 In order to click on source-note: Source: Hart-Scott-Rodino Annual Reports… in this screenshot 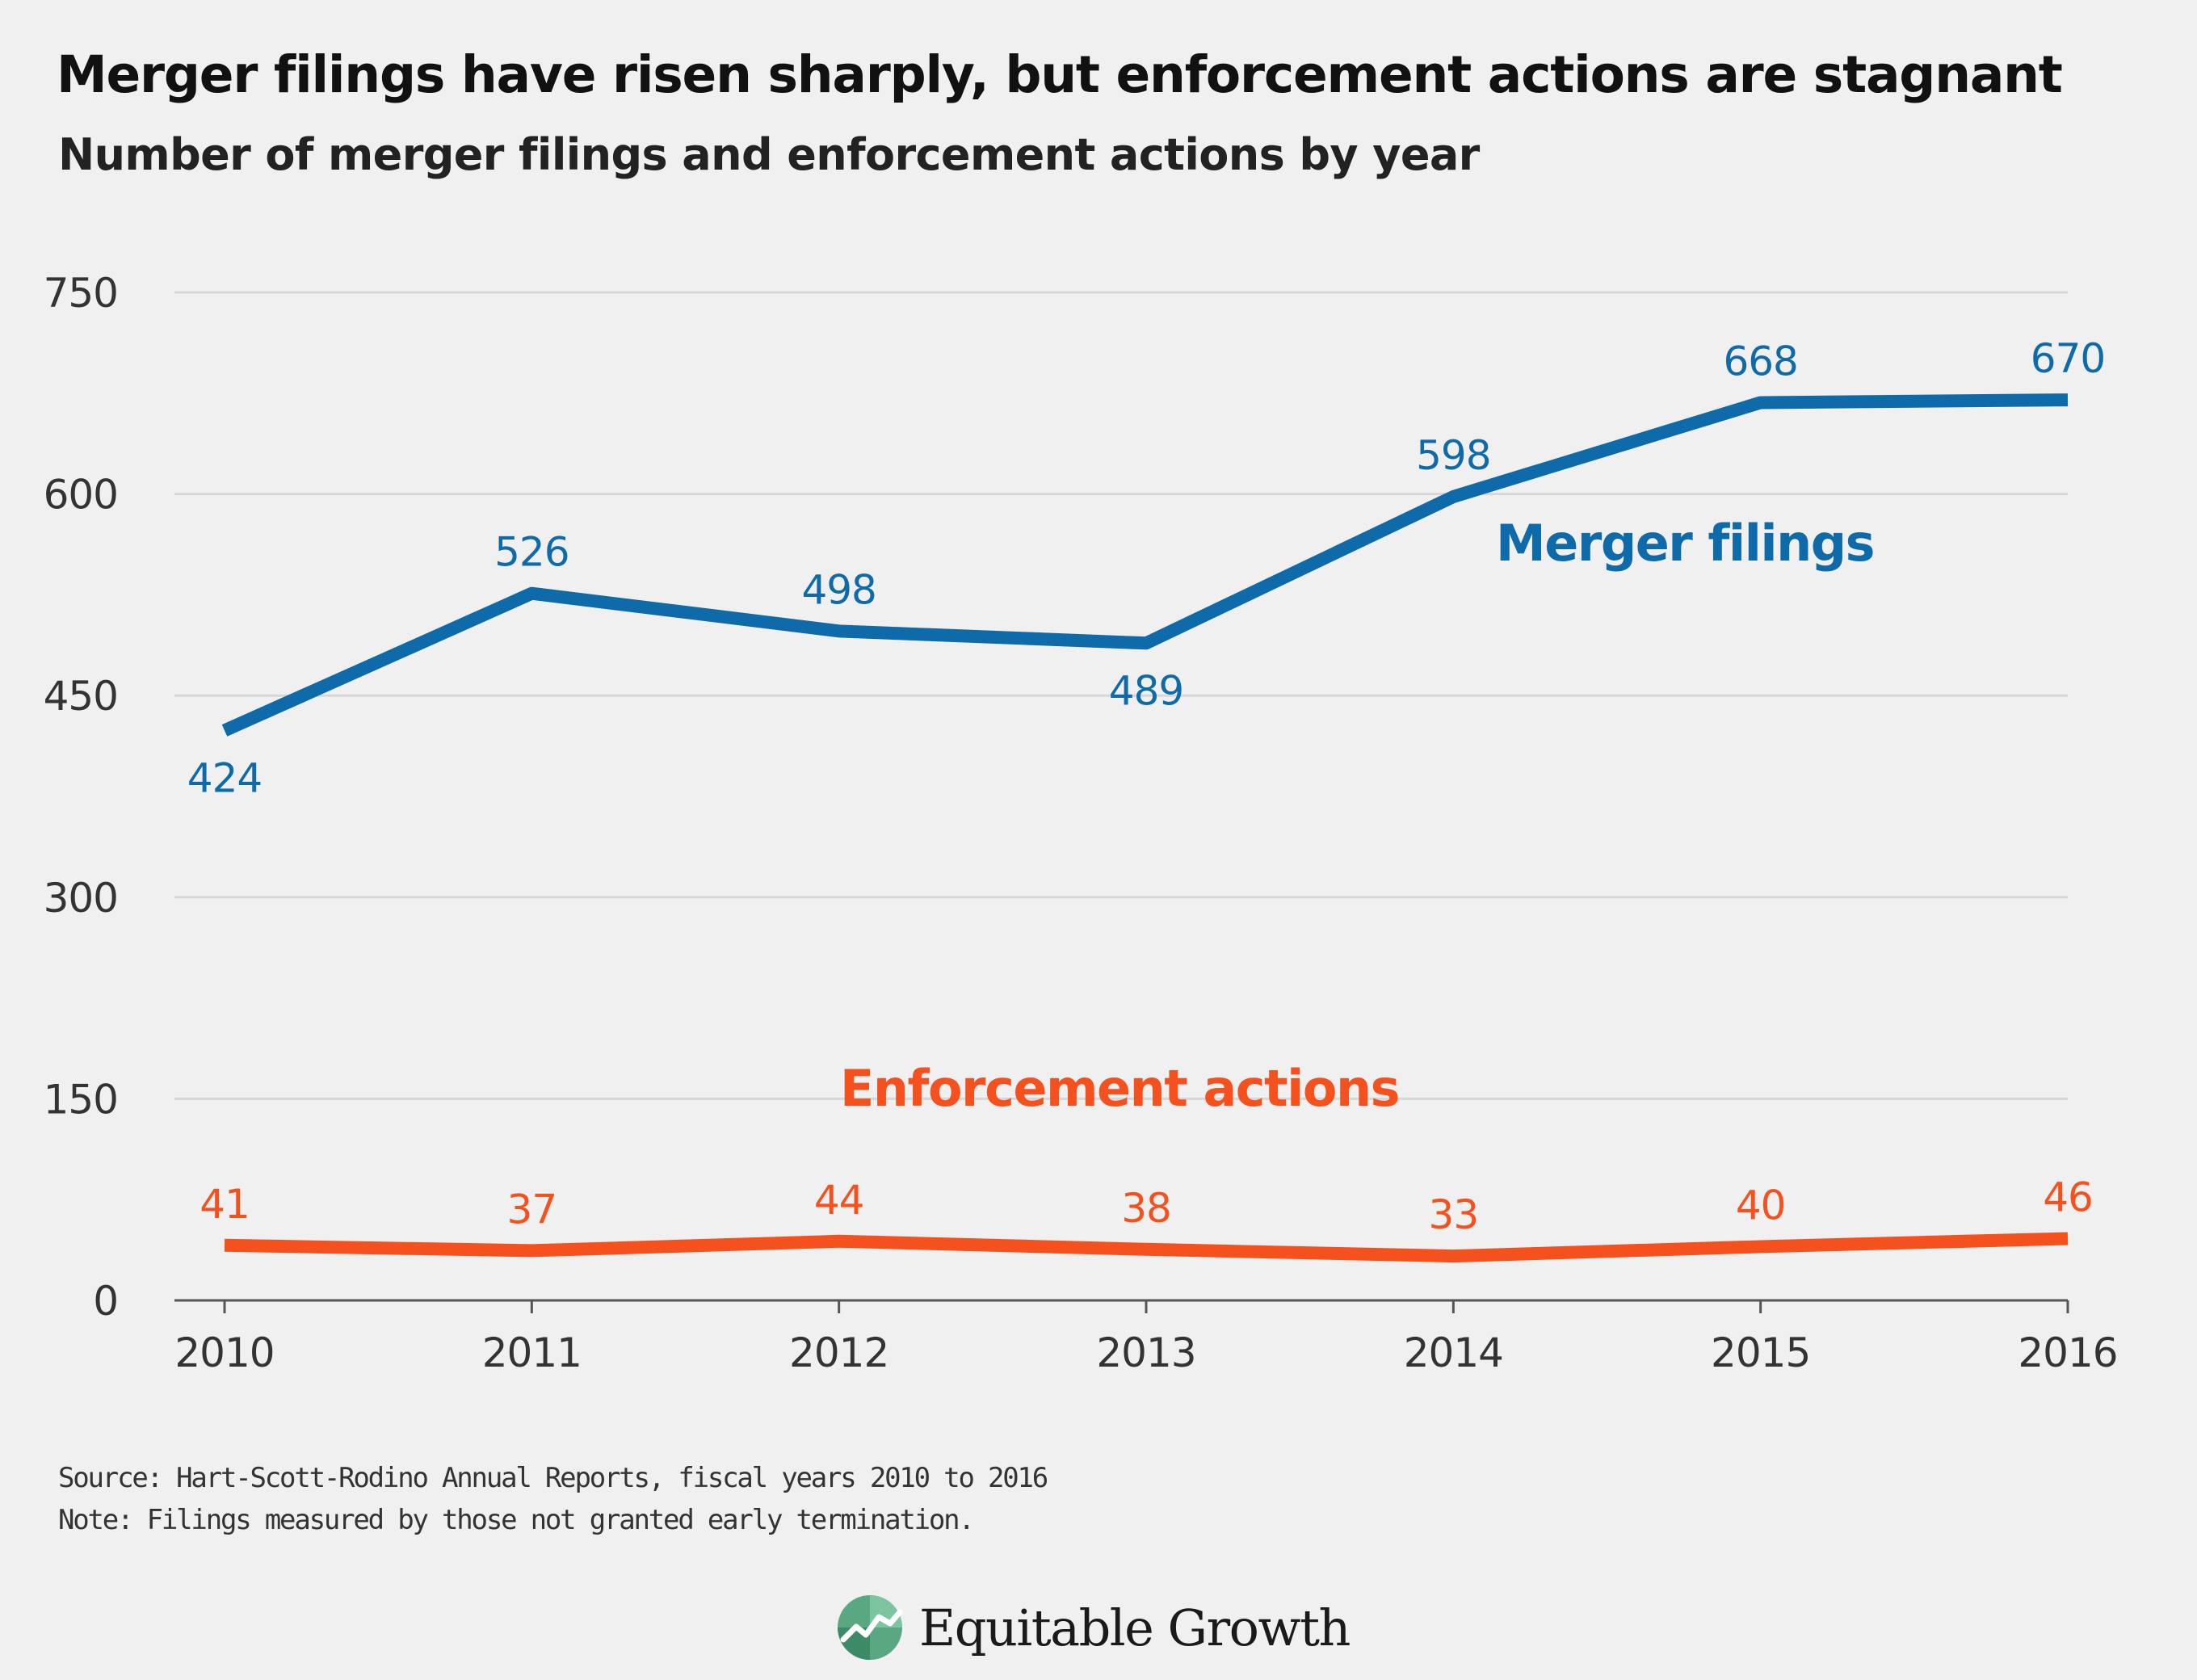, I will do `click(553, 1478)`.